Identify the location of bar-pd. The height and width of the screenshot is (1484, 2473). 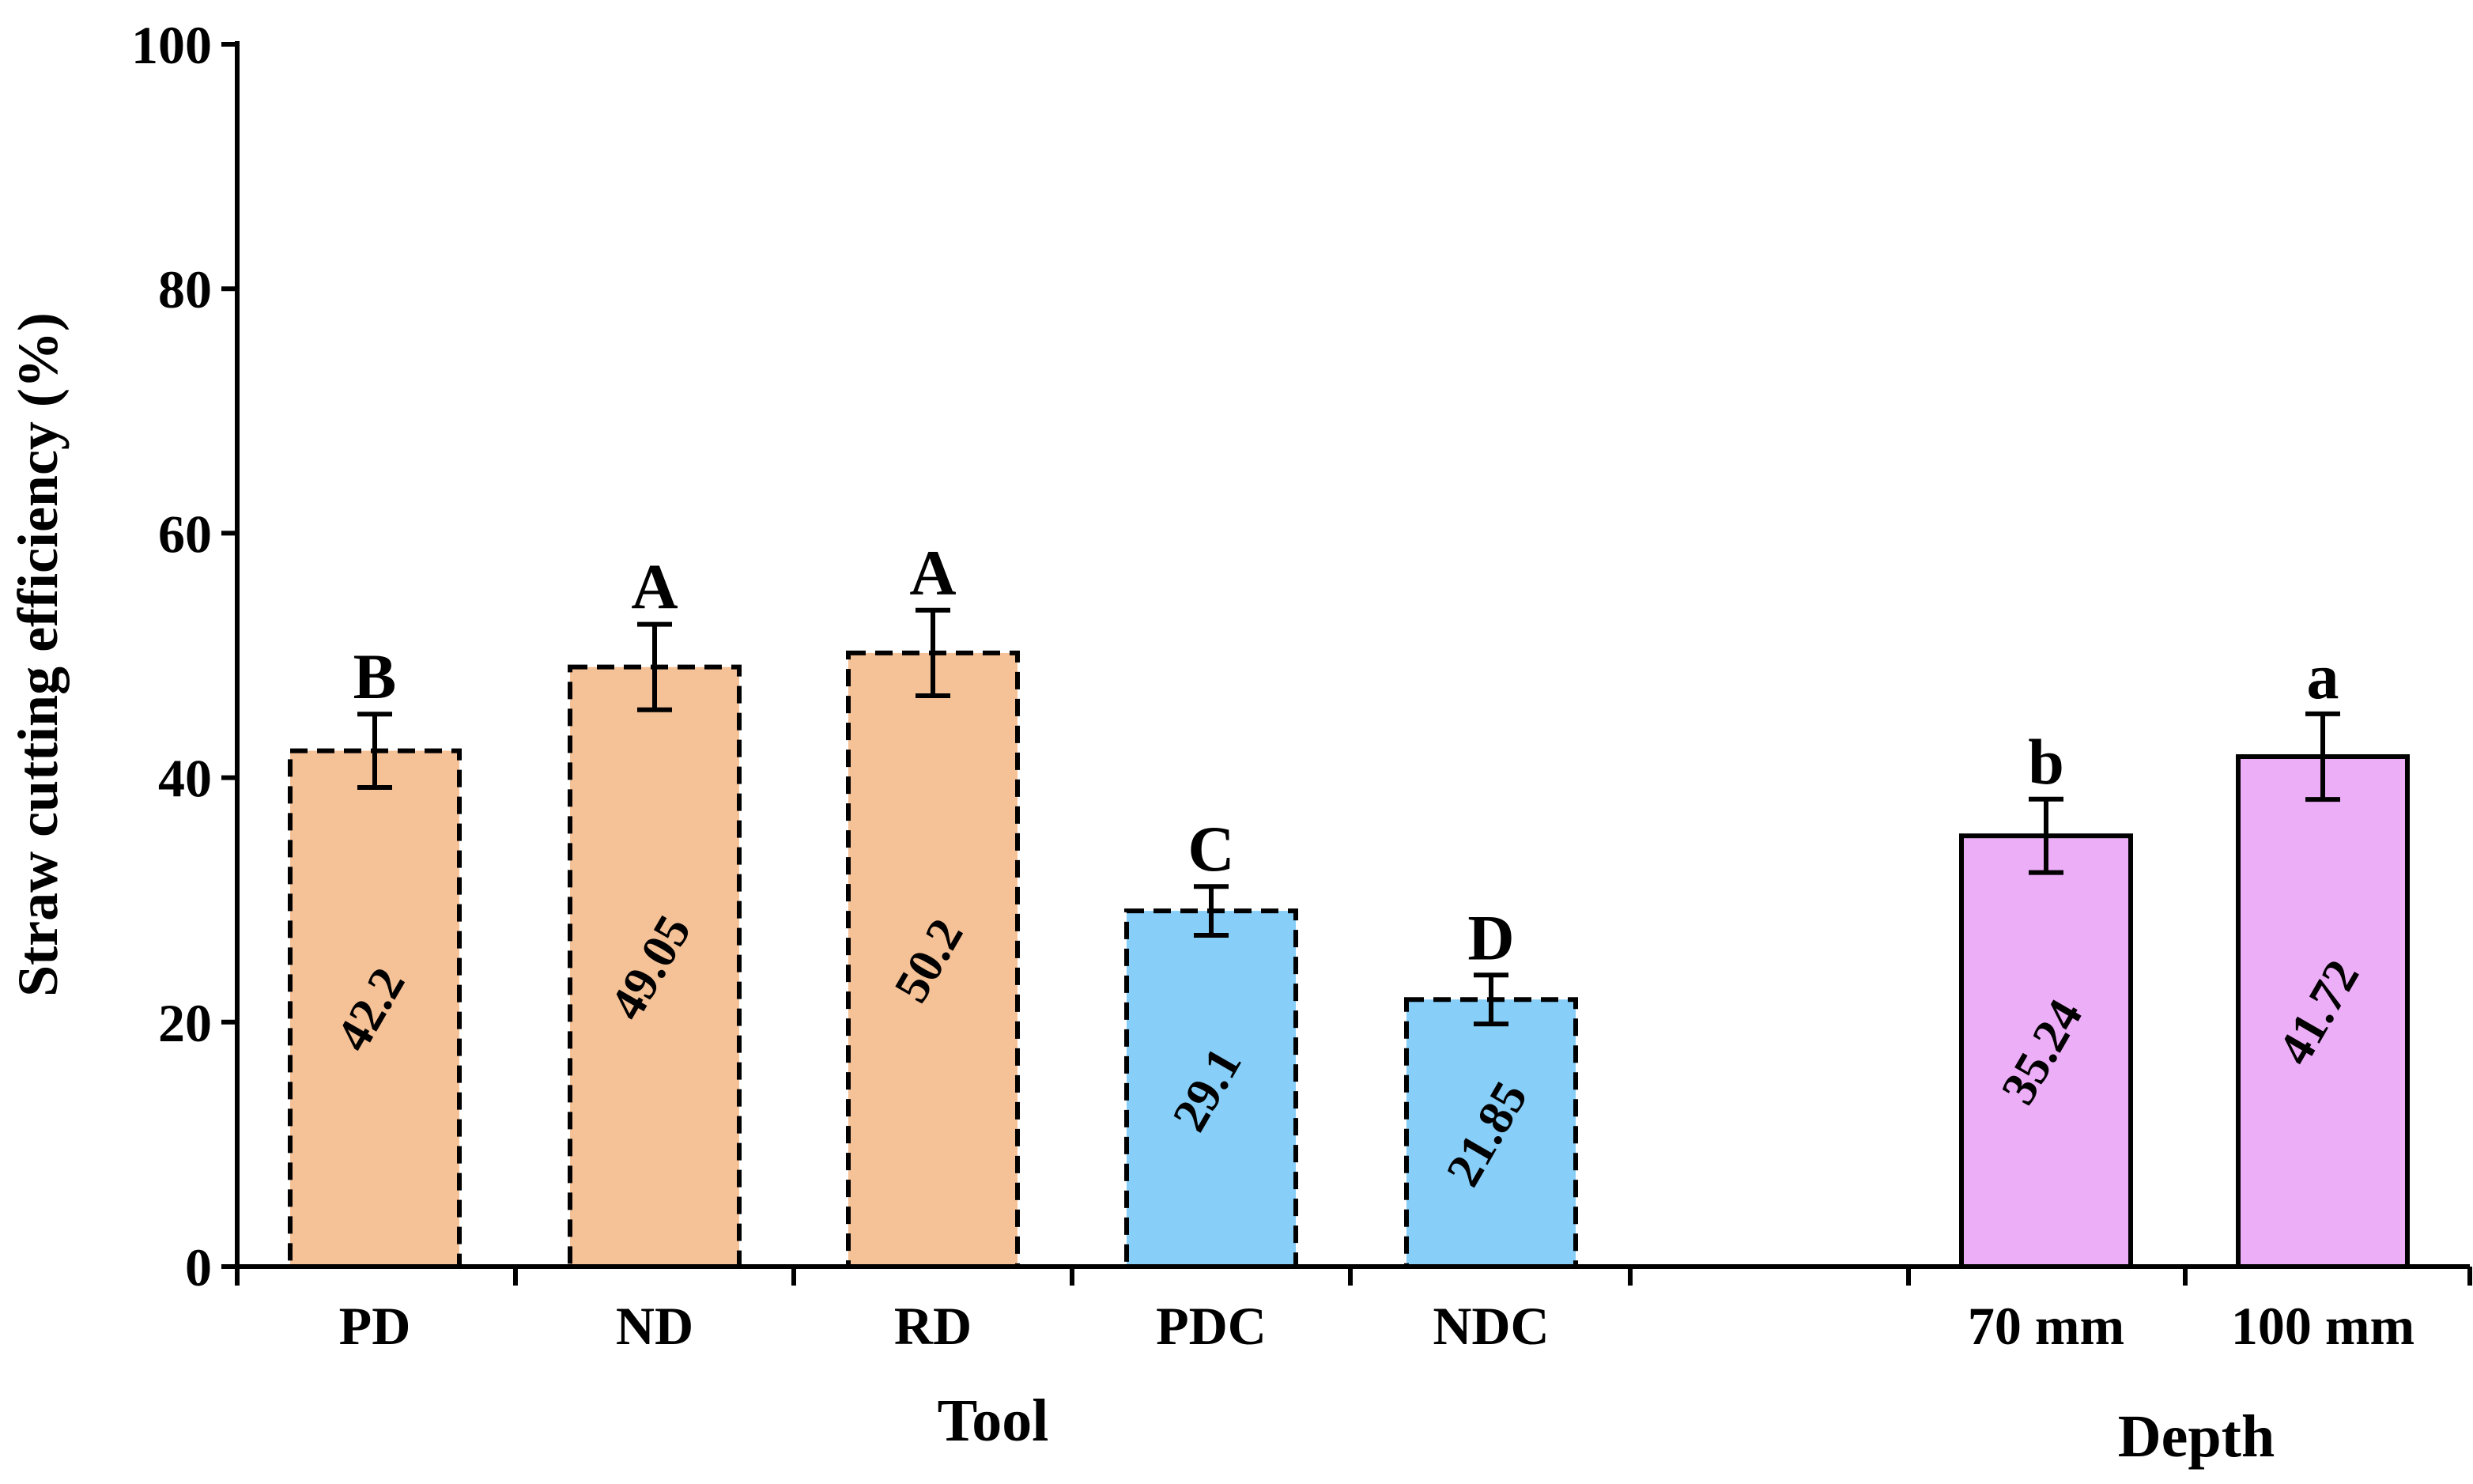
(374, 1008).